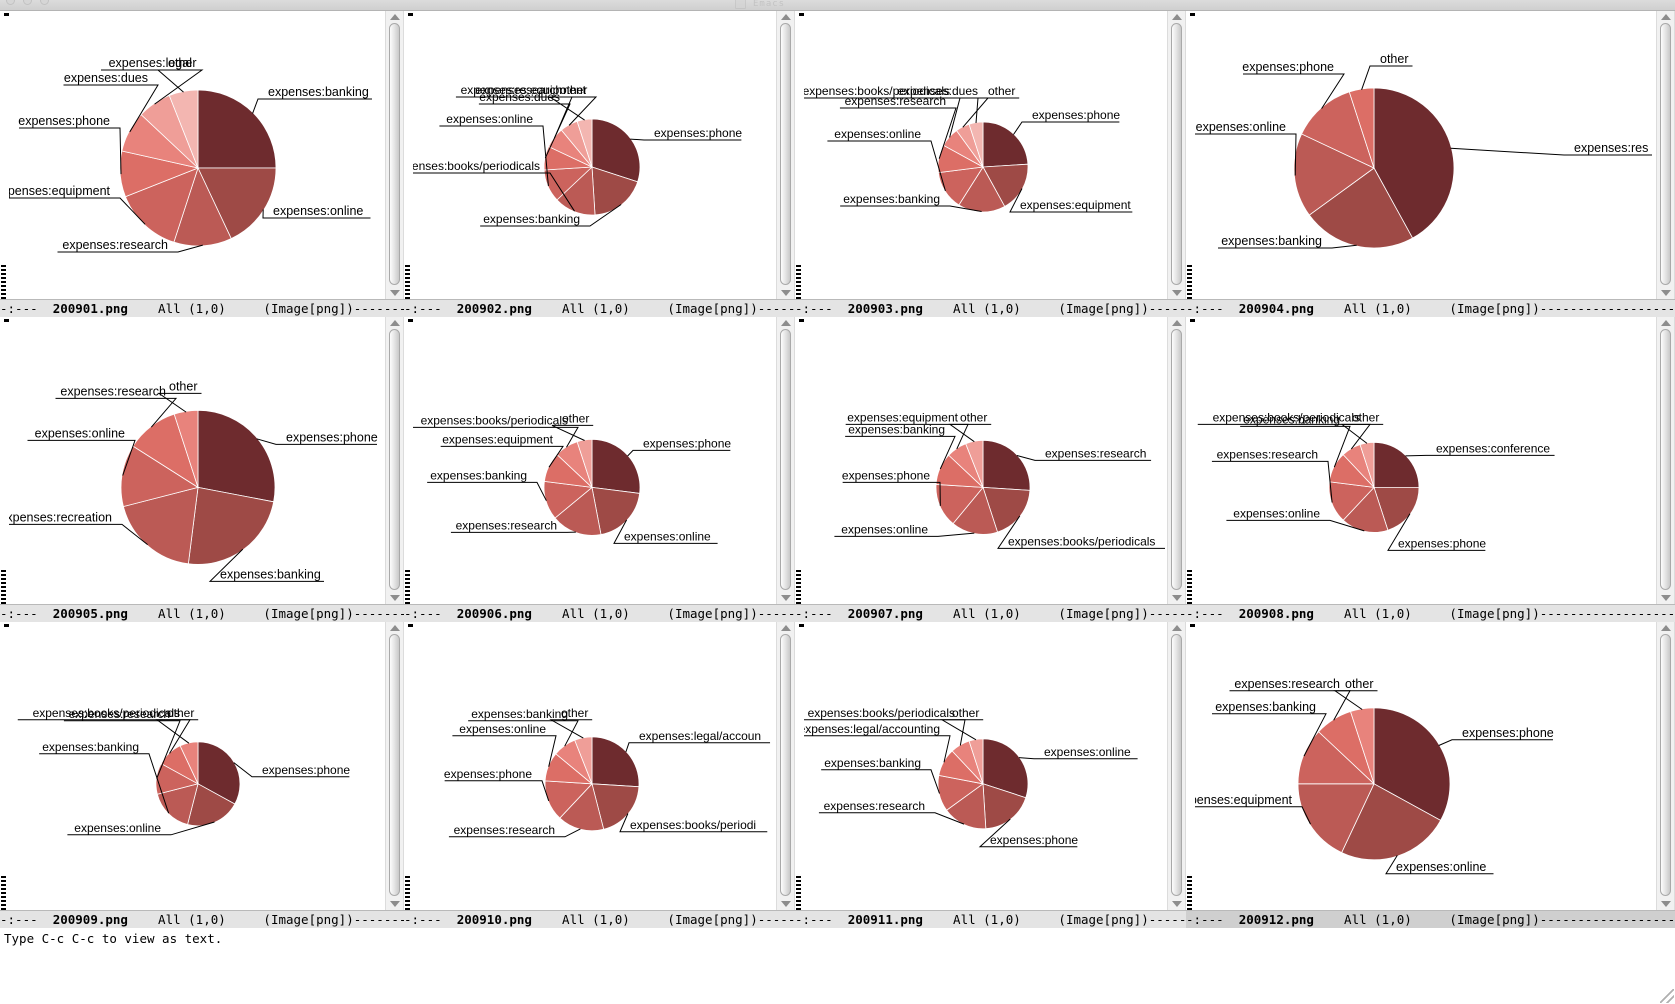  What do you see at coordinates (1276, 513) in the screenshot?
I see `pie-label: expenses:online` at bounding box center [1276, 513].